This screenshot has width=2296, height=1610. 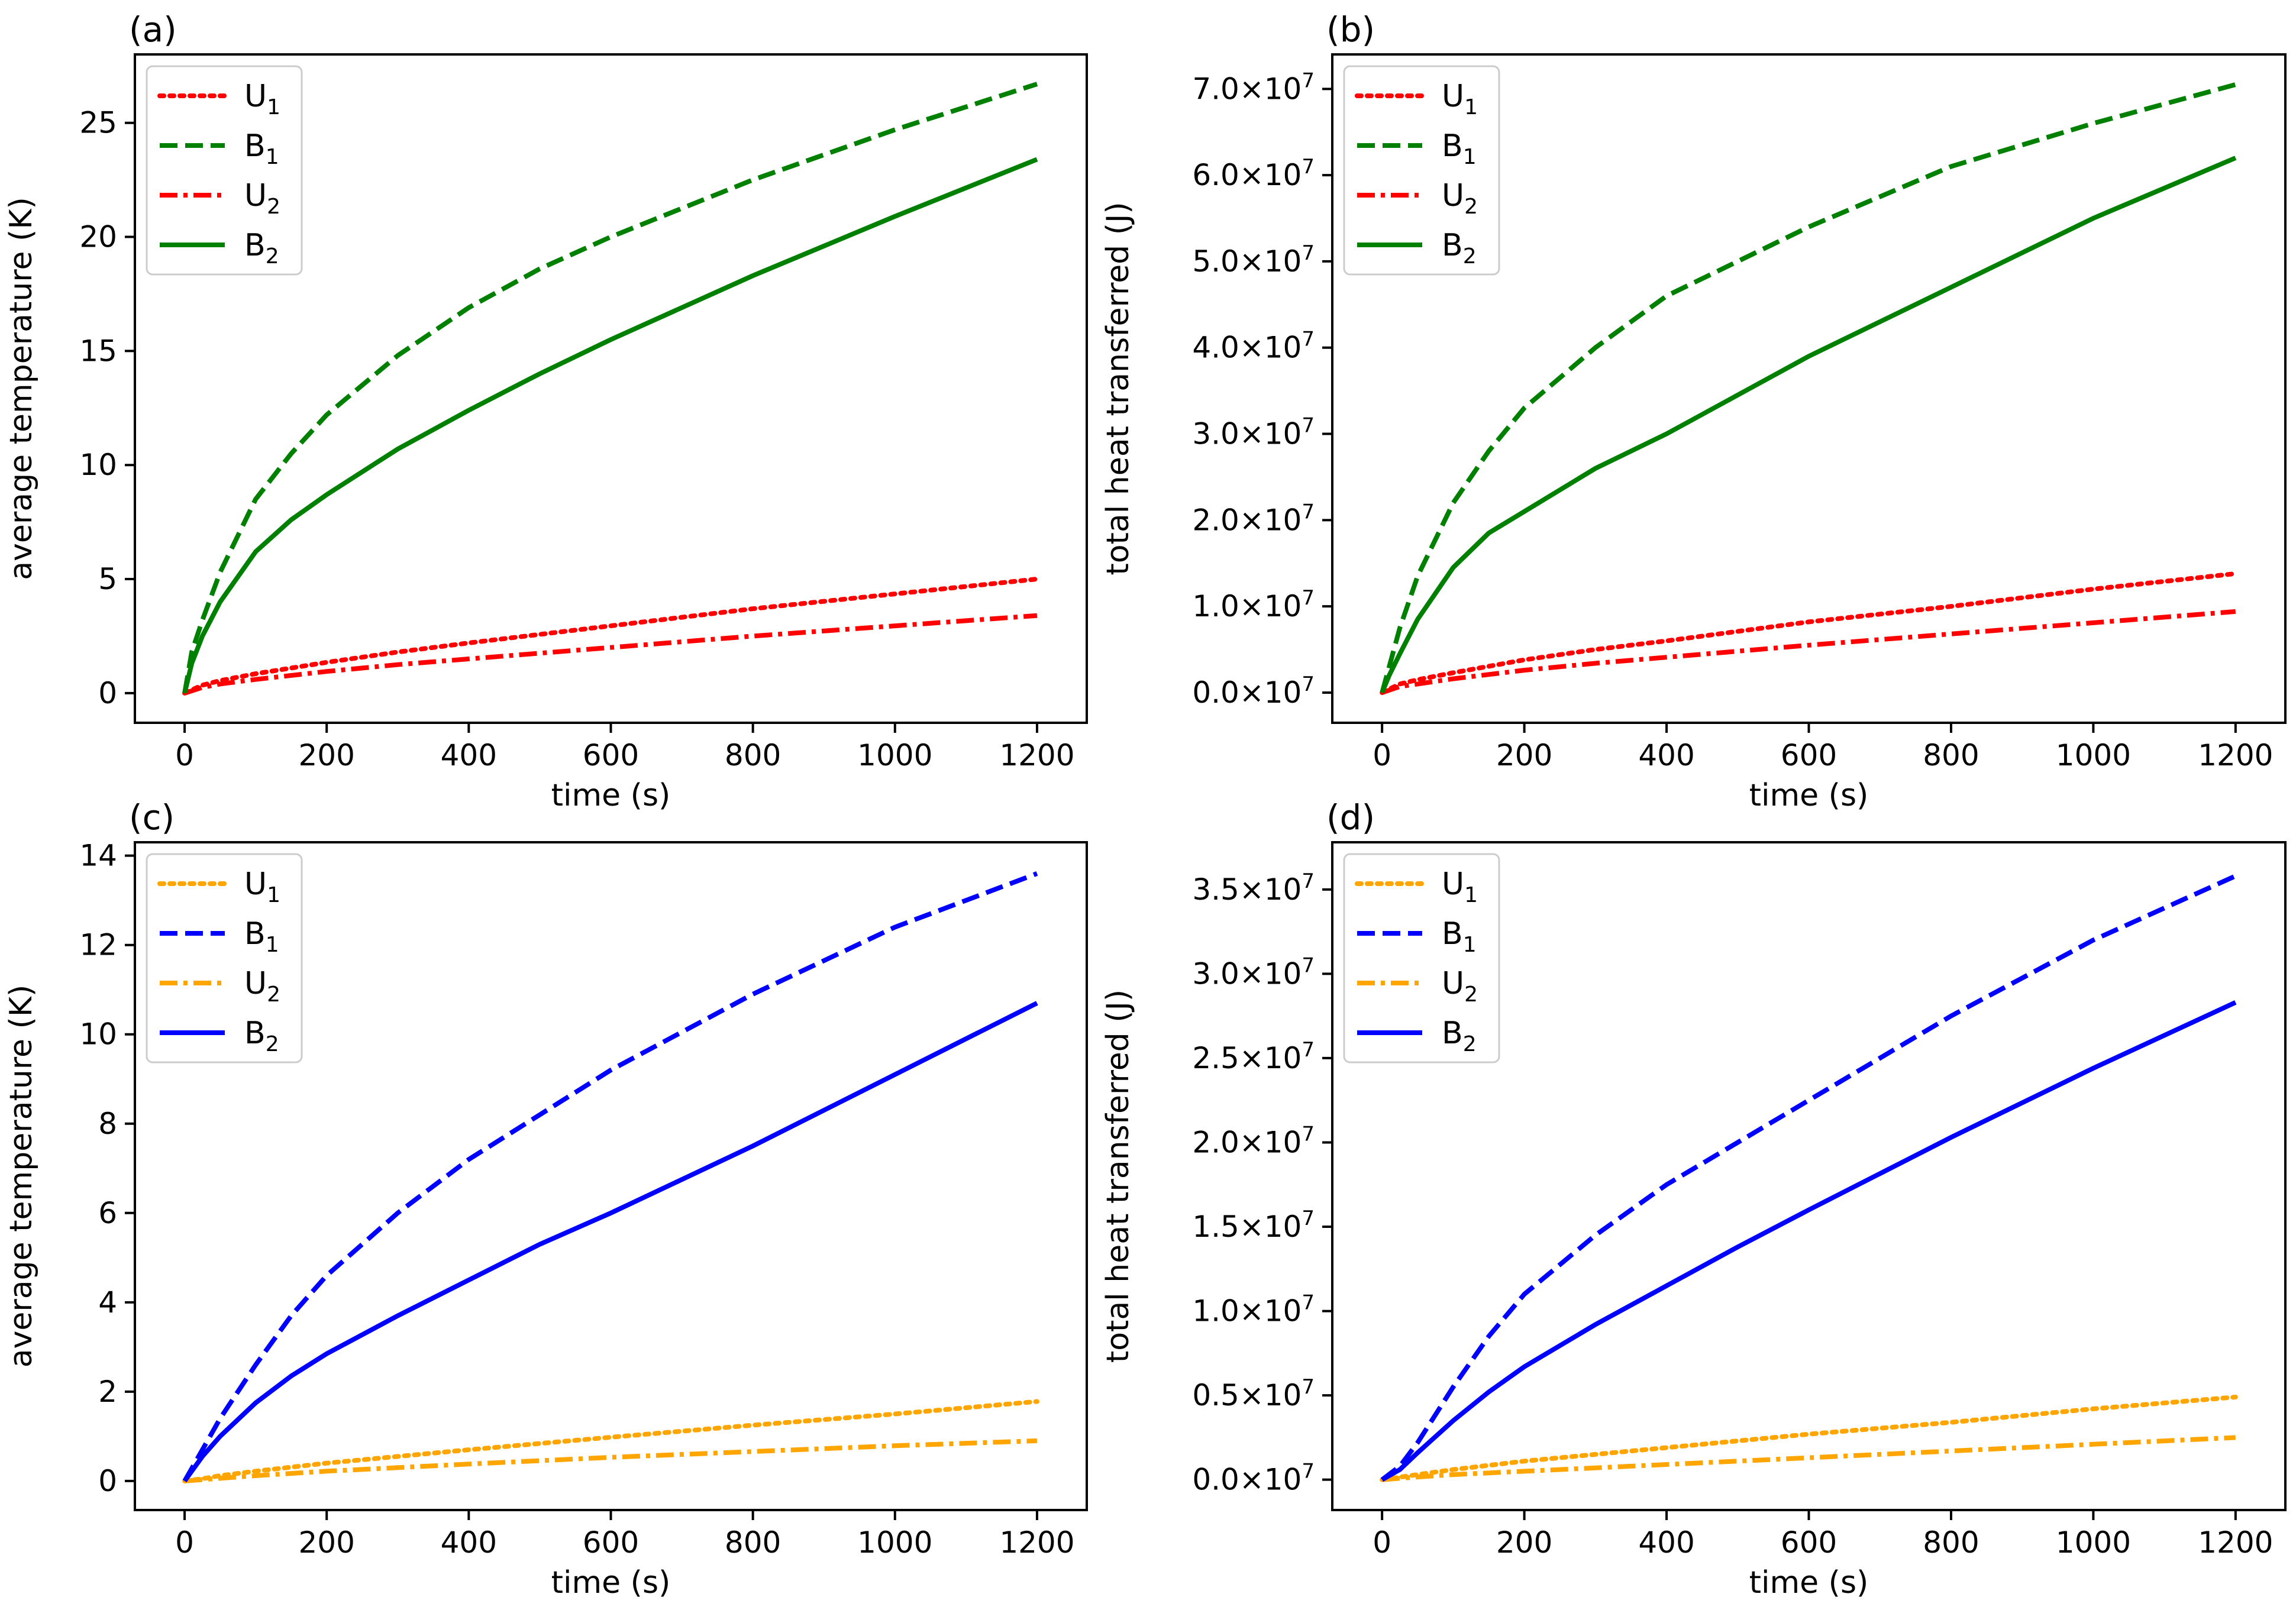 I want to click on y-tick-label: 6, so click(x=107, y=1213).